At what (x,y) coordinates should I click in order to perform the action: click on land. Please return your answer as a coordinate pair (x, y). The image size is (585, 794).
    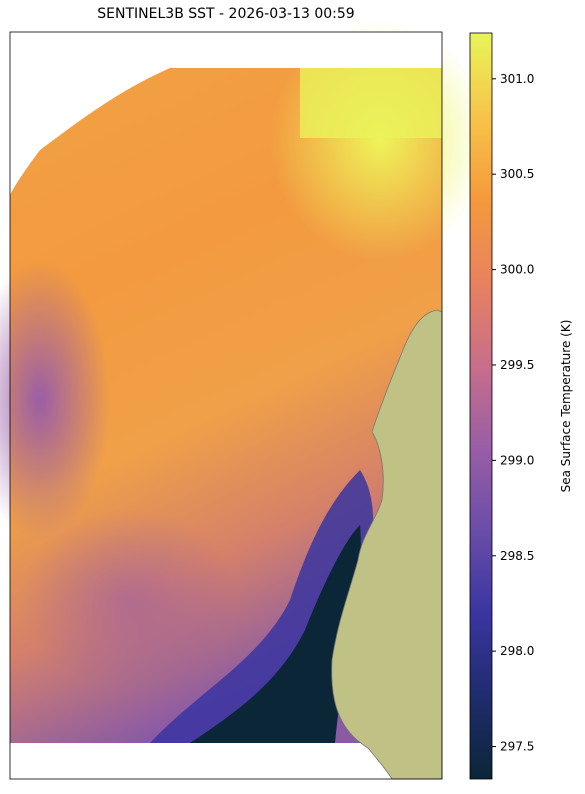
    Looking at the image, I should click on (387, 544).